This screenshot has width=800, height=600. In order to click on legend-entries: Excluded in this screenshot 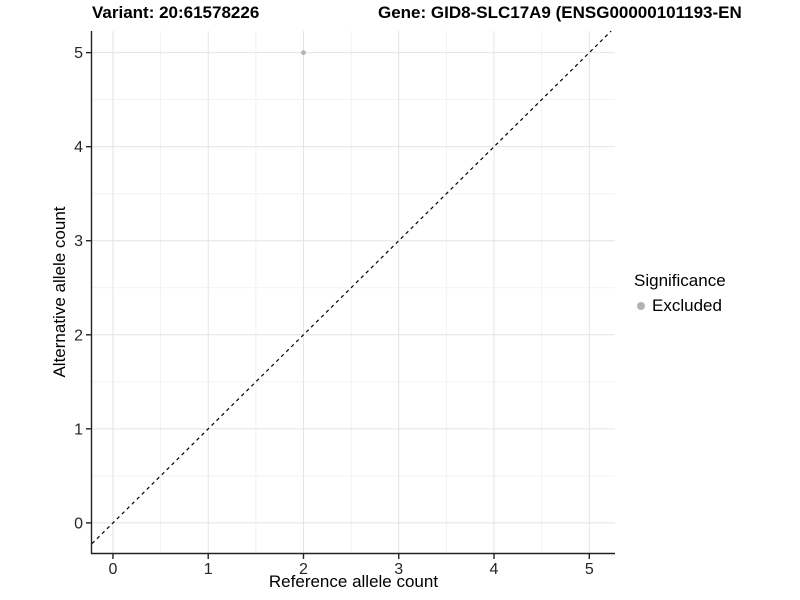, I will do `click(680, 306)`.